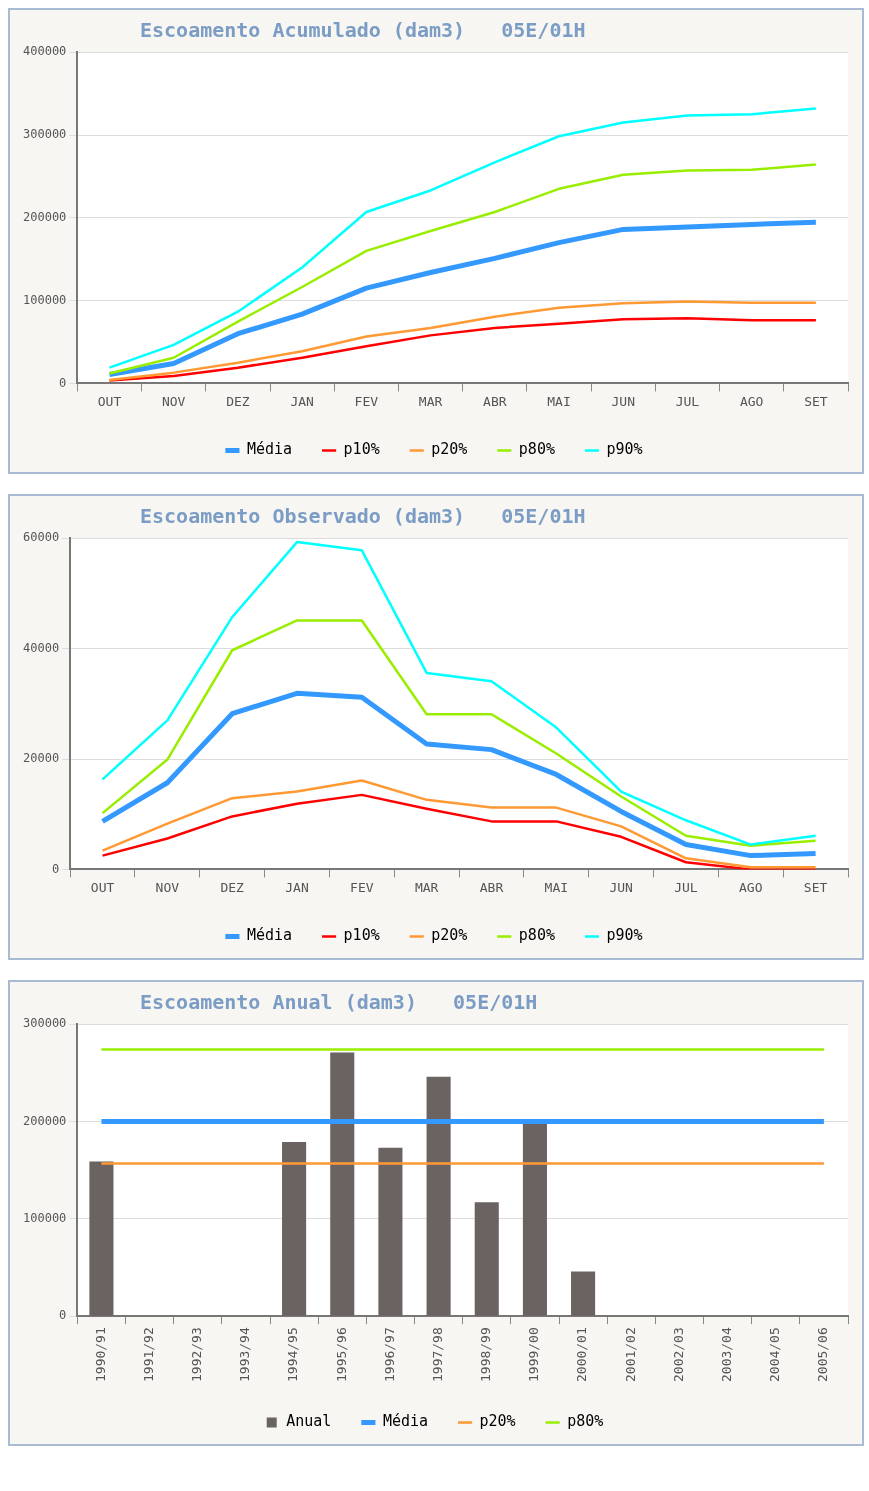  Describe the element at coordinates (678, 1355) in the screenshot. I see `x-tick-label: 2002/03` at that location.